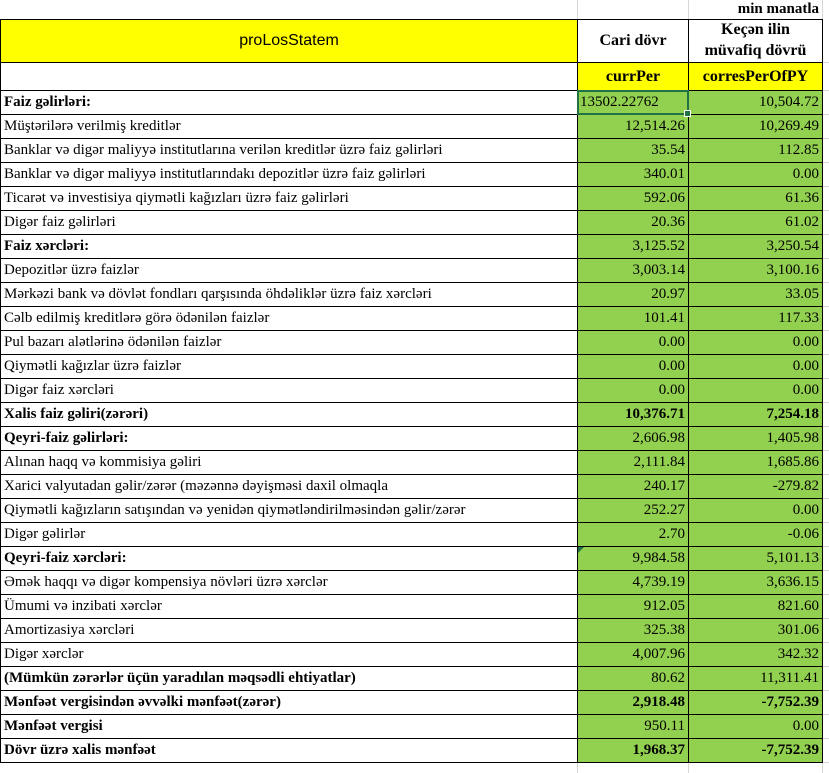  Describe the element at coordinates (633, 295) in the screenshot. I see `current-period-cell: 20.97` at that location.